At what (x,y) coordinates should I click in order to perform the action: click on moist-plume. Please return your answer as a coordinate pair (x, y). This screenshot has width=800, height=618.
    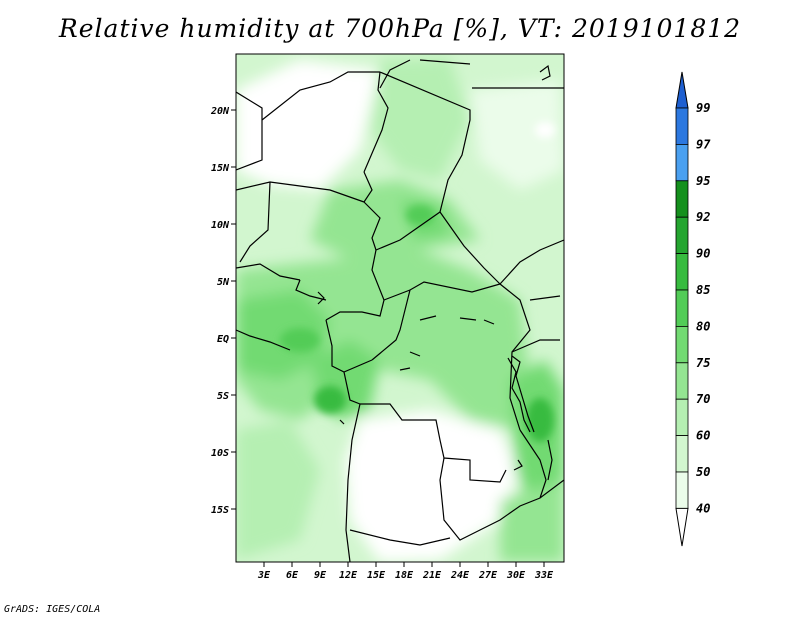
    Looking at the image, I should click on (420, 119).